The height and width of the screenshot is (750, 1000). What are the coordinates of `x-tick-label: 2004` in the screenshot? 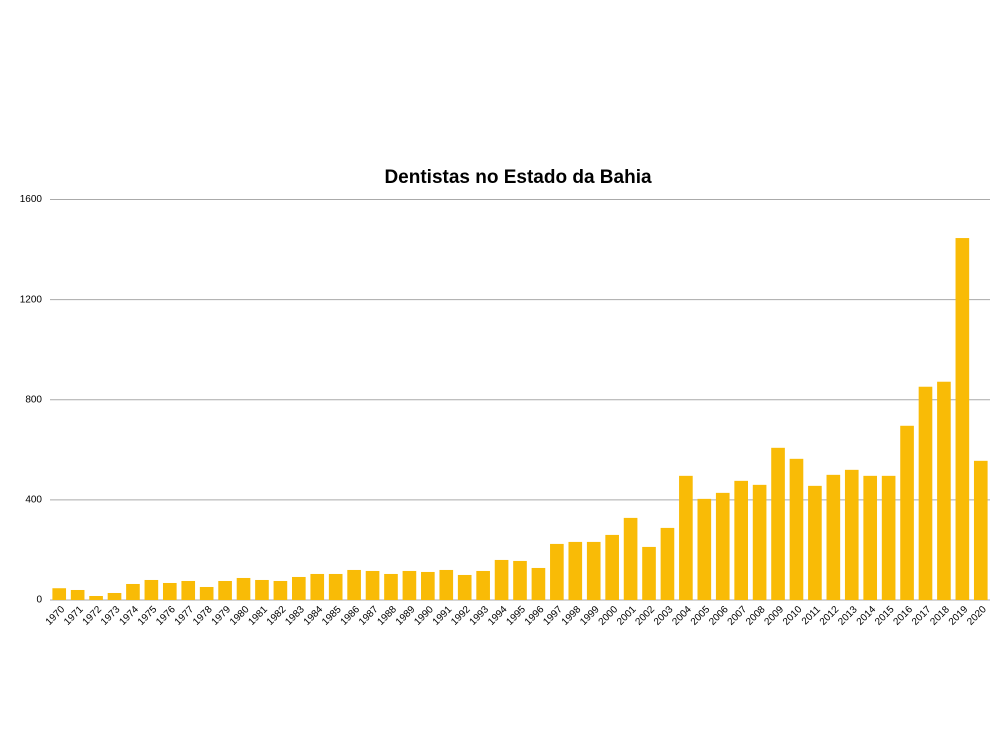 It's located at (682, 616).